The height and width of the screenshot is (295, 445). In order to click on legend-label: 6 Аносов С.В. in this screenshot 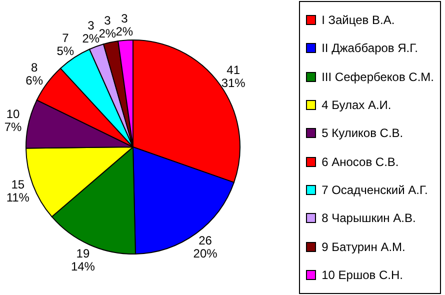, I will do `click(360, 161)`.